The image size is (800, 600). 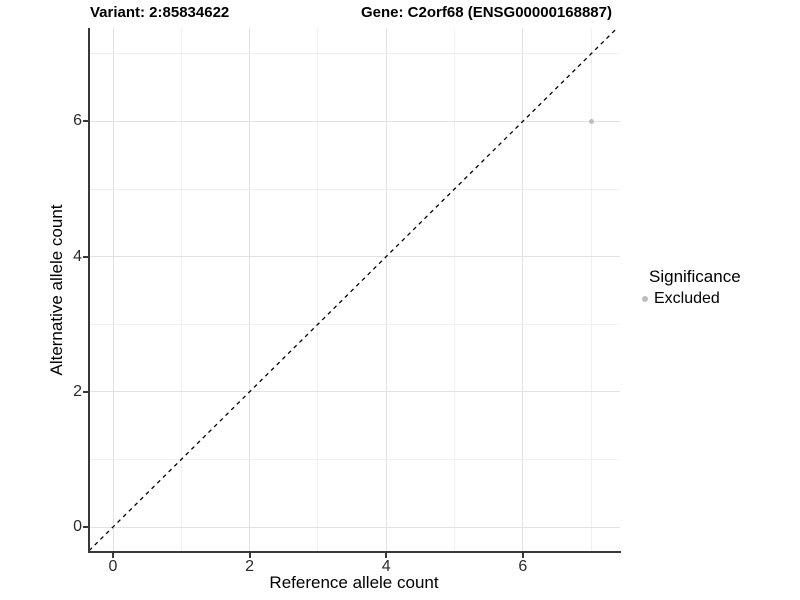 I want to click on legend-key, so click(x=645, y=299).